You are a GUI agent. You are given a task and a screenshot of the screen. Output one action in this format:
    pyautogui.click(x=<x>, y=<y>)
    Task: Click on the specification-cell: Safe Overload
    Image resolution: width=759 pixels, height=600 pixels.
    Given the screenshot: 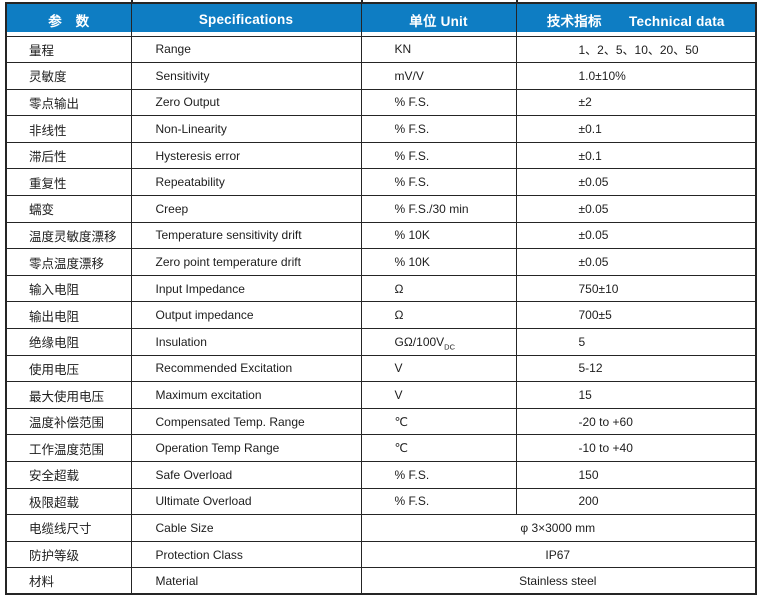 What is the action you would take?
    pyautogui.click(x=246, y=475)
    